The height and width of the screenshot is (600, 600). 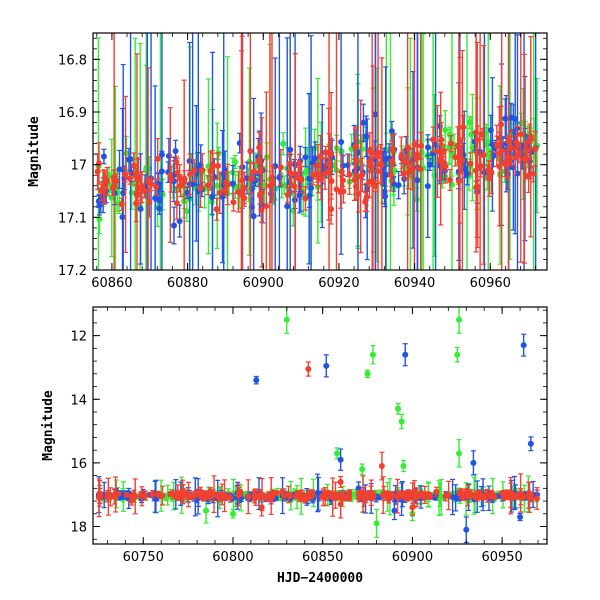 What do you see at coordinates (78, 464) in the screenshot?
I see `y-tick-label: 16` at bounding box center [78, 464].